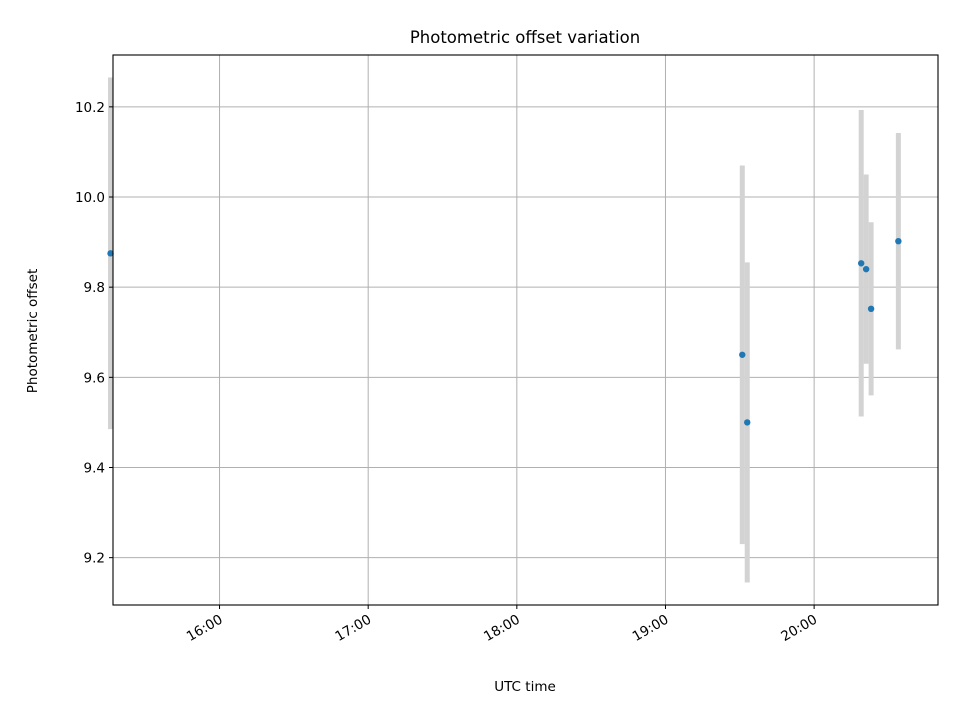 The height and width of the screenshot is (720, 960). I want to click on y-axis-label: Photometric offset, so click(33, 331).